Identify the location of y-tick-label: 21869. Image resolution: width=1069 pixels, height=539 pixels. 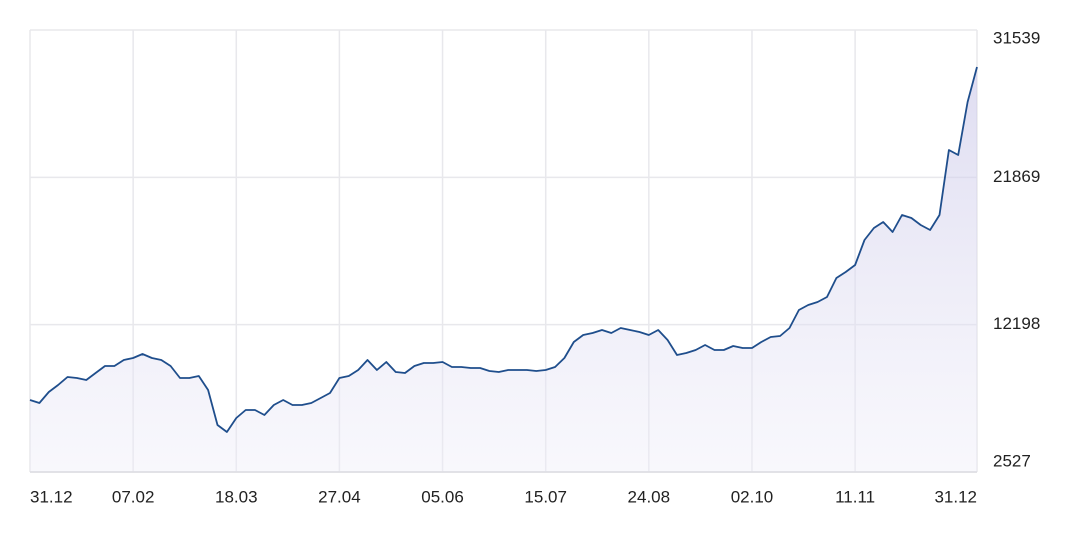
(1016, 176).